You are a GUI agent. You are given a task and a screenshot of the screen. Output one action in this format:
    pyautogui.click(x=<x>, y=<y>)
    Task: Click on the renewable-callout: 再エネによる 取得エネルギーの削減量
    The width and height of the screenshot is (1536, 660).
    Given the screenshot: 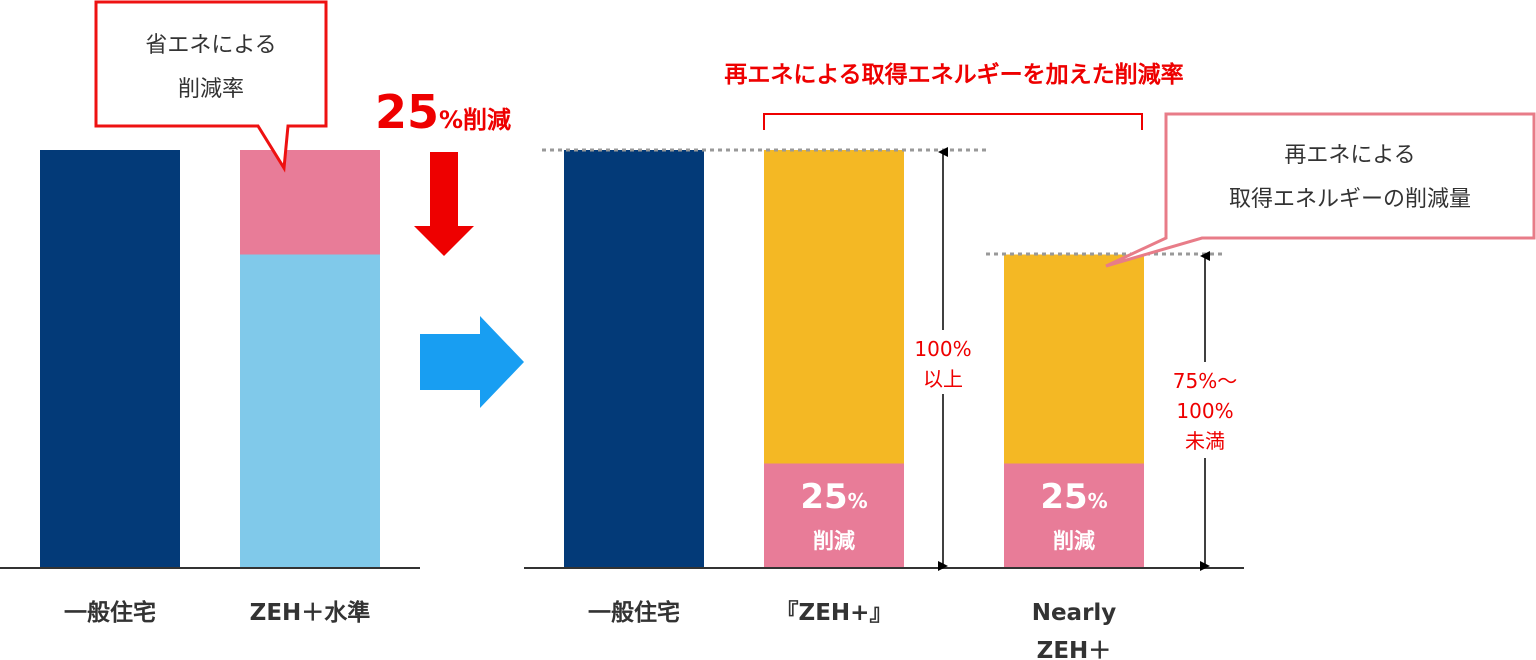 What is the action you would take?
    pyautogui.click(x=1320, y=190)
    